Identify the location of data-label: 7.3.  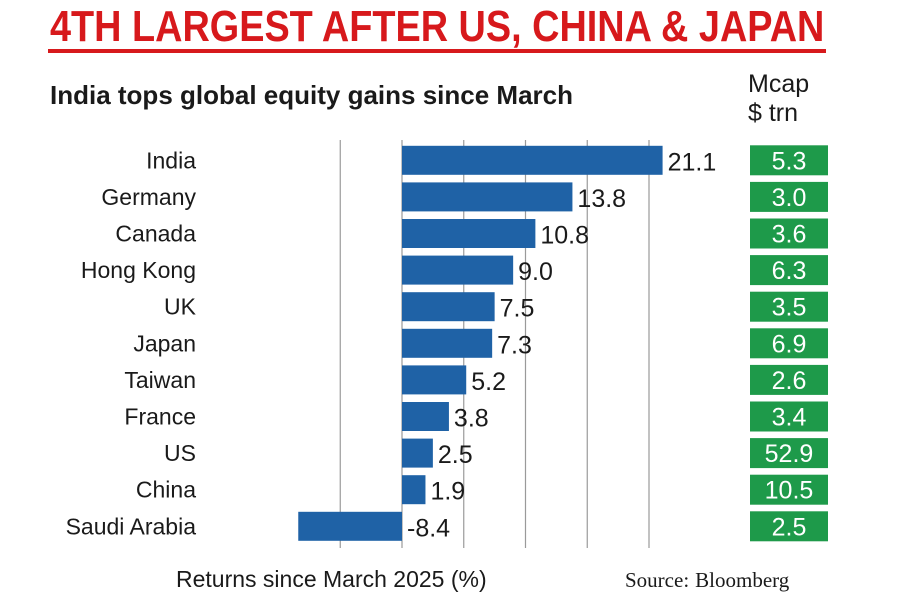
(514, 345).